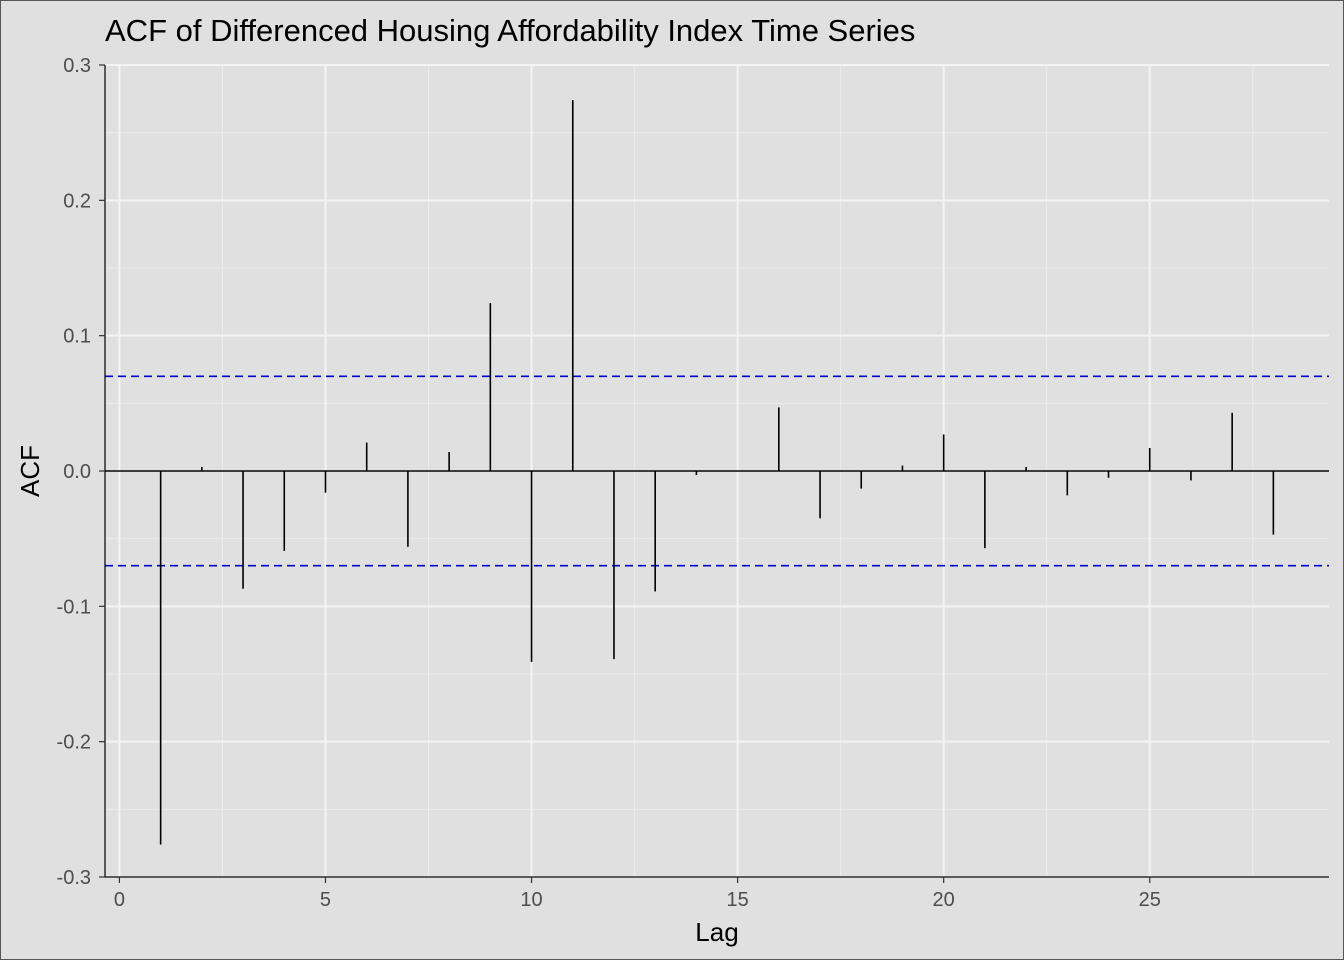  Describe the element at coordinates (77, 472) in the screenshot. I see `y-tick-label: 0.0` at that location.